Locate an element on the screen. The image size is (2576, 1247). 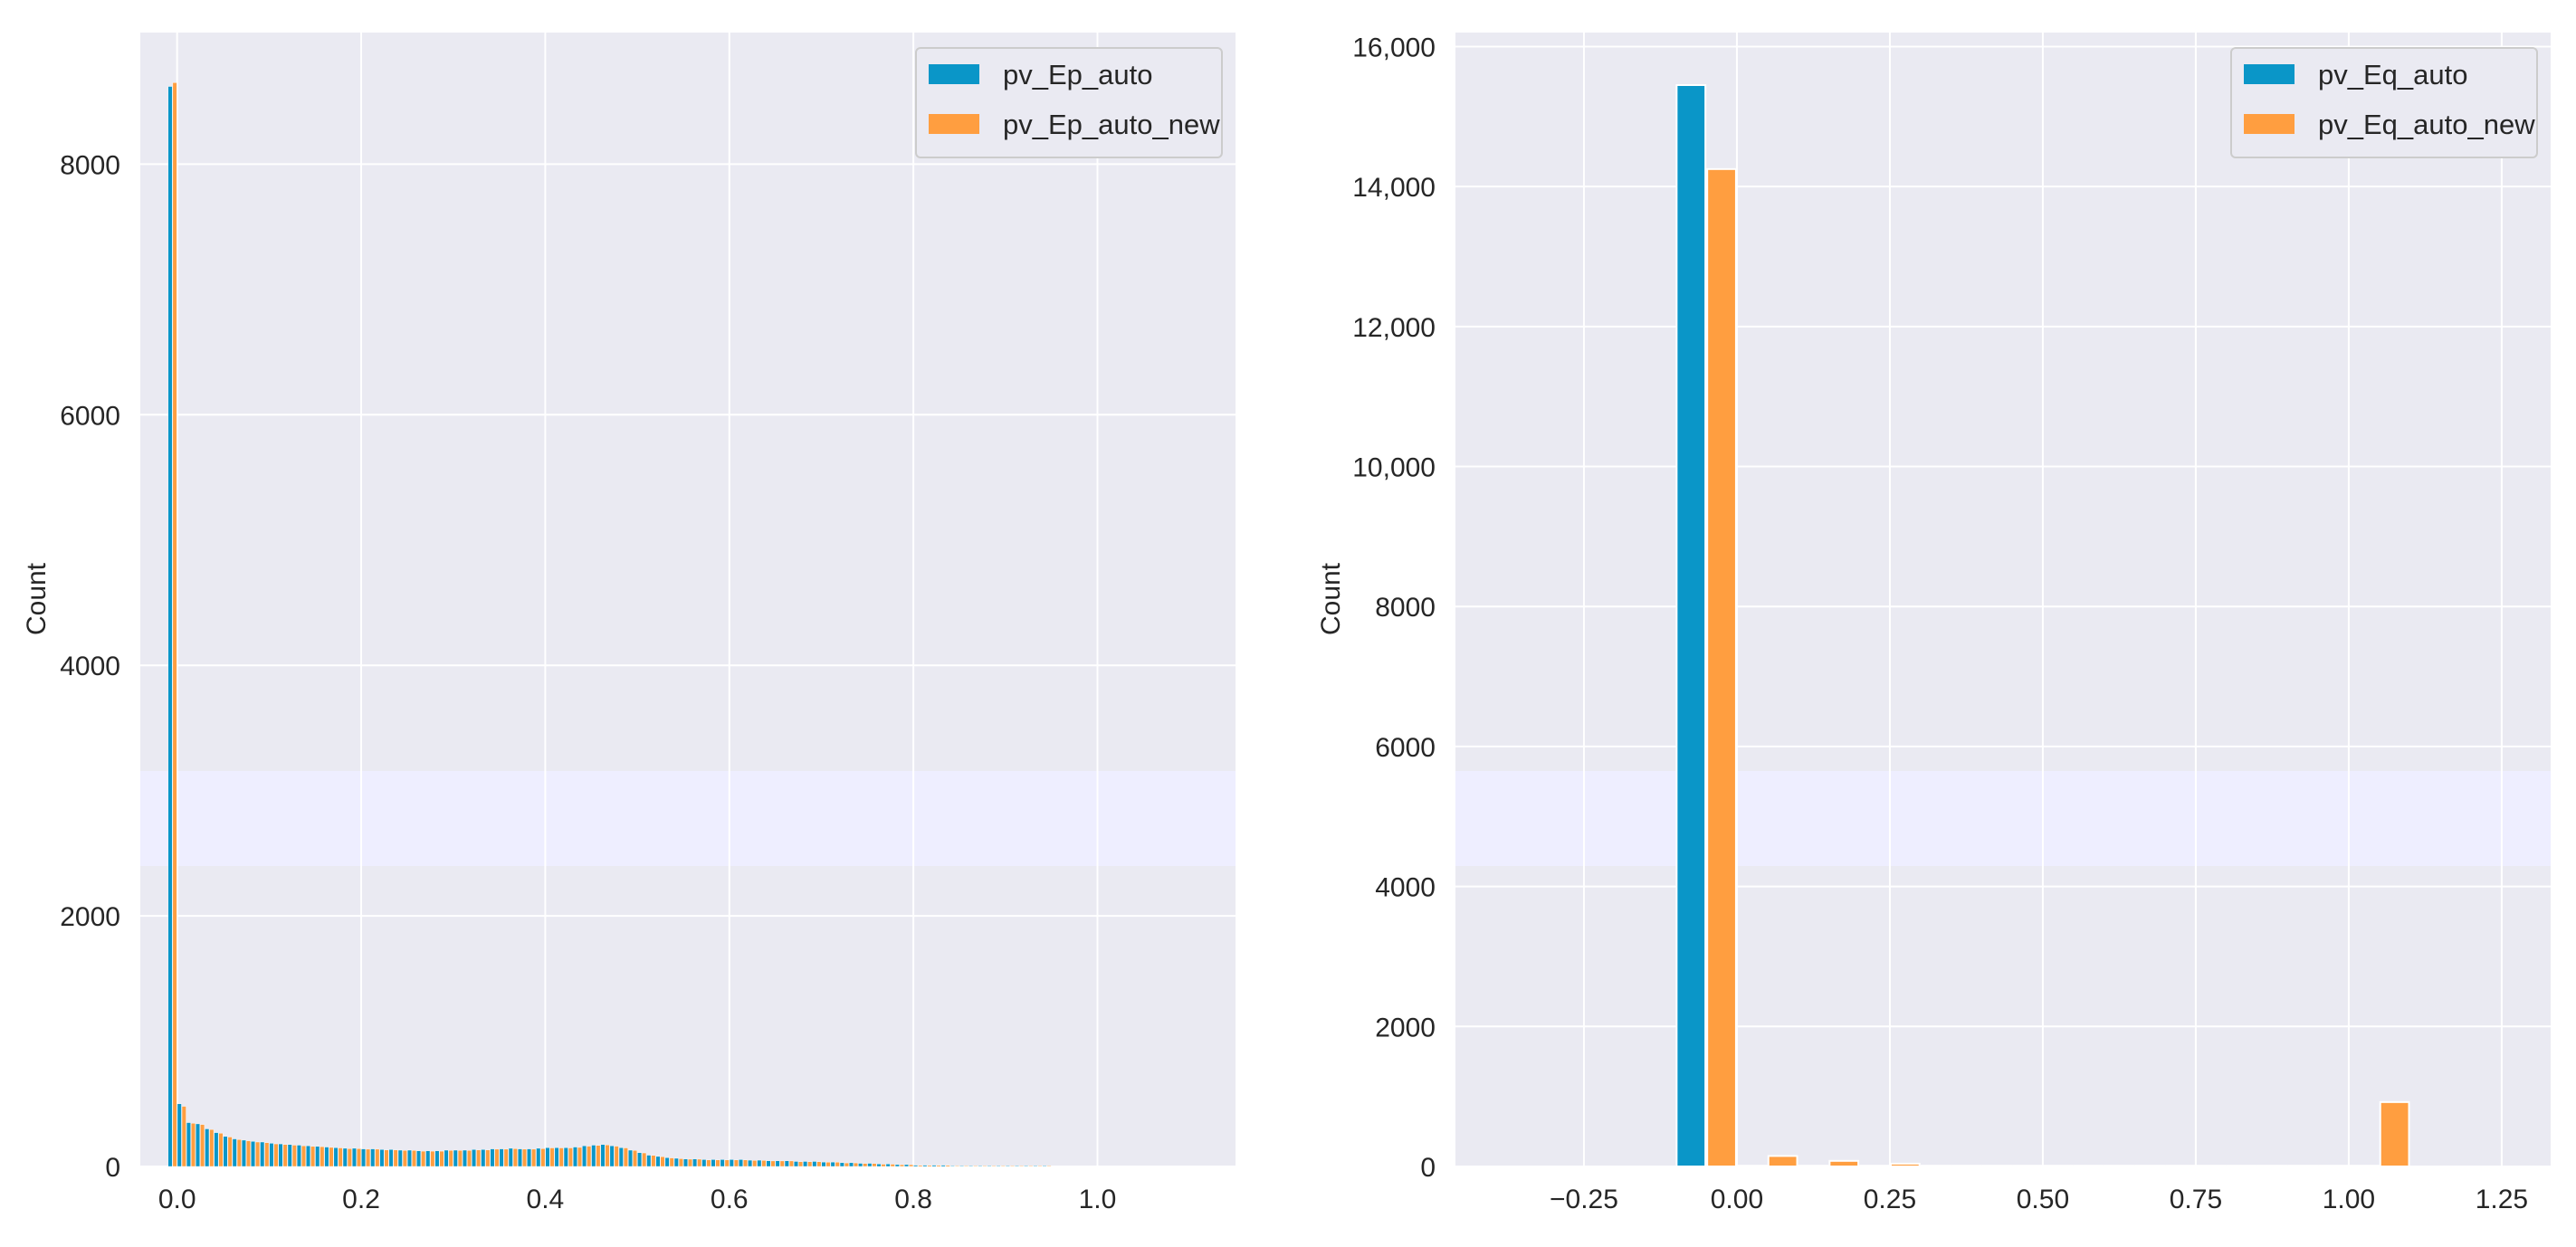
y-tick-label: 0 is located at coordinates (112, 1168).